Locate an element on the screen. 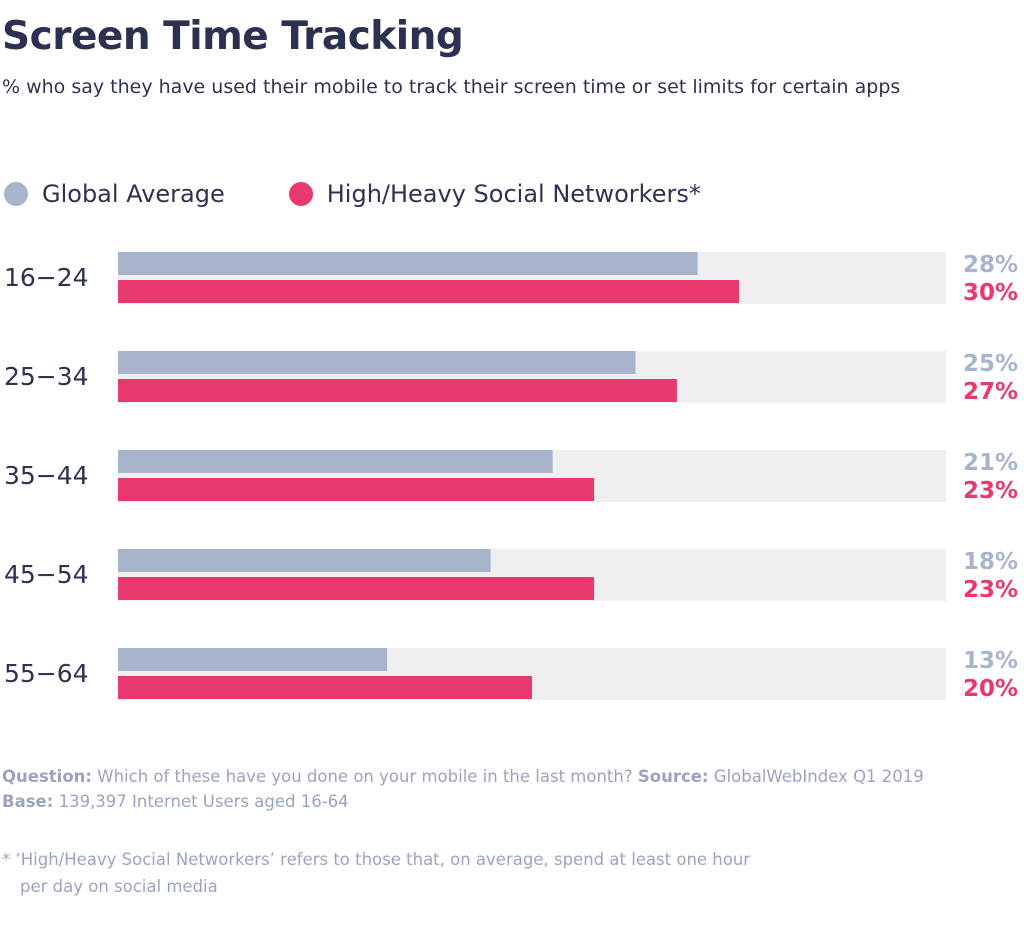  value-label: 28% is located at coordinates (990, 265).